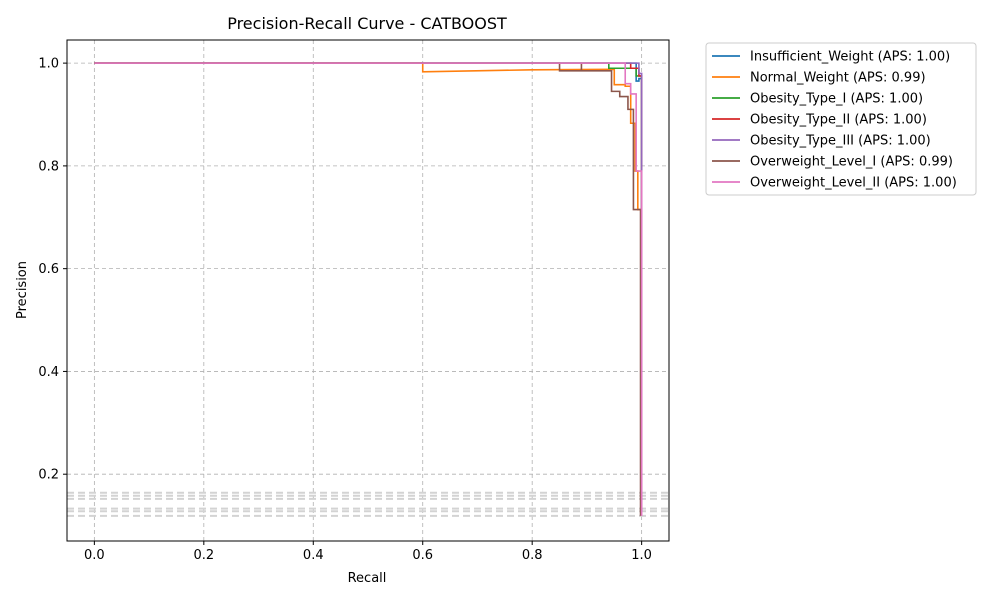 Image resolution: width=1000 pixels, height=600 pixels. Describe the element at coordinates (203, 555) in the screenshot. I see `x-tick-label: 0.2` at that location.